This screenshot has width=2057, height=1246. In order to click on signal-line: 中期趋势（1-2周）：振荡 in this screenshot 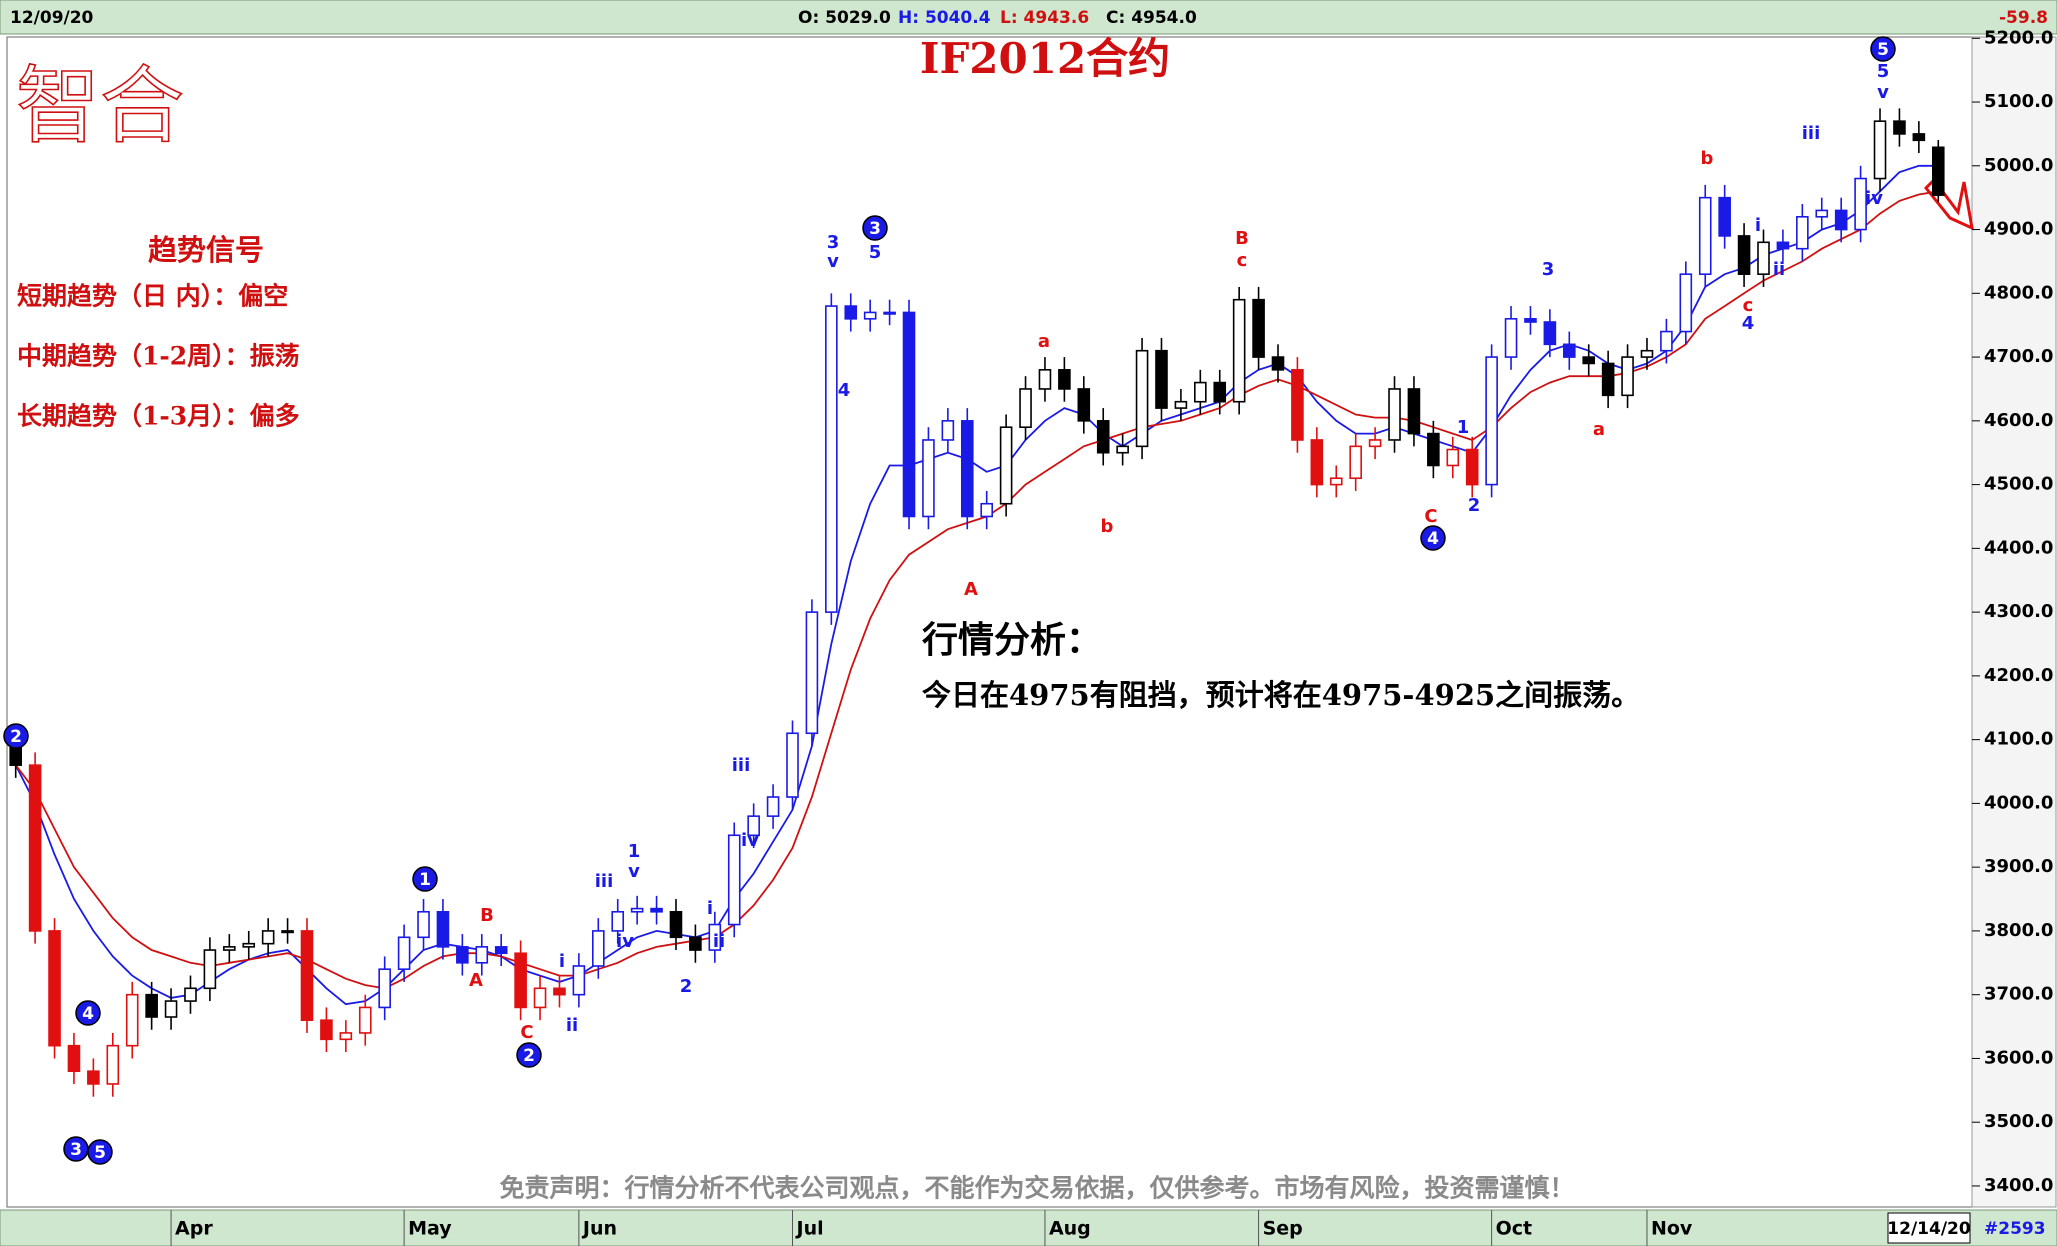, I will do `click(158, 356)`.